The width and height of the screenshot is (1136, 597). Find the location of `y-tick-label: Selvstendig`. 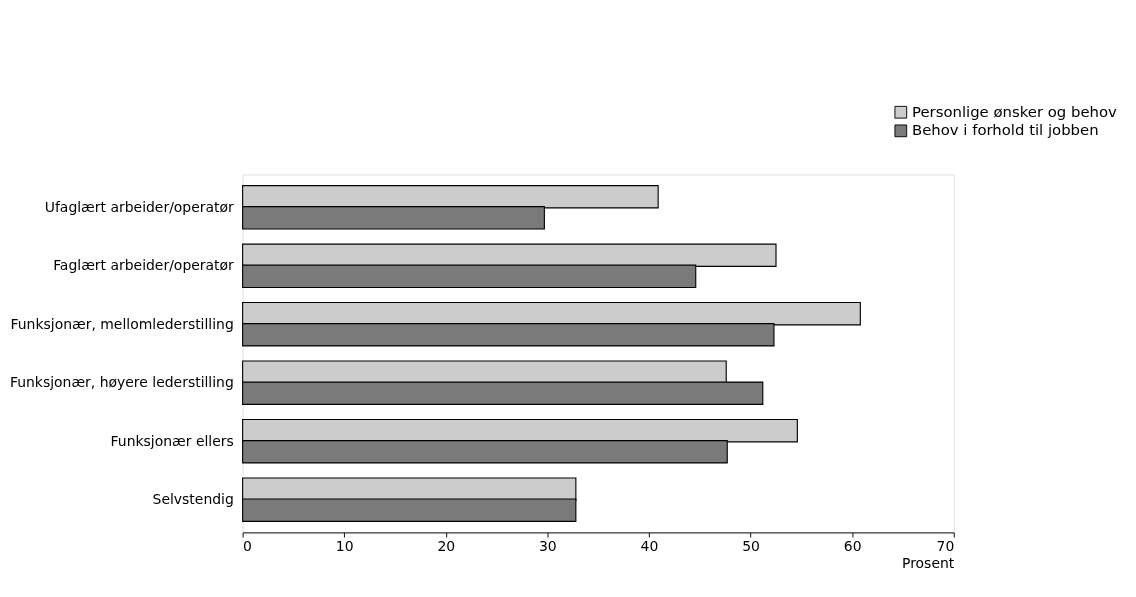

y-tick-label: Selvstendig is located at coordinates (193, 499).